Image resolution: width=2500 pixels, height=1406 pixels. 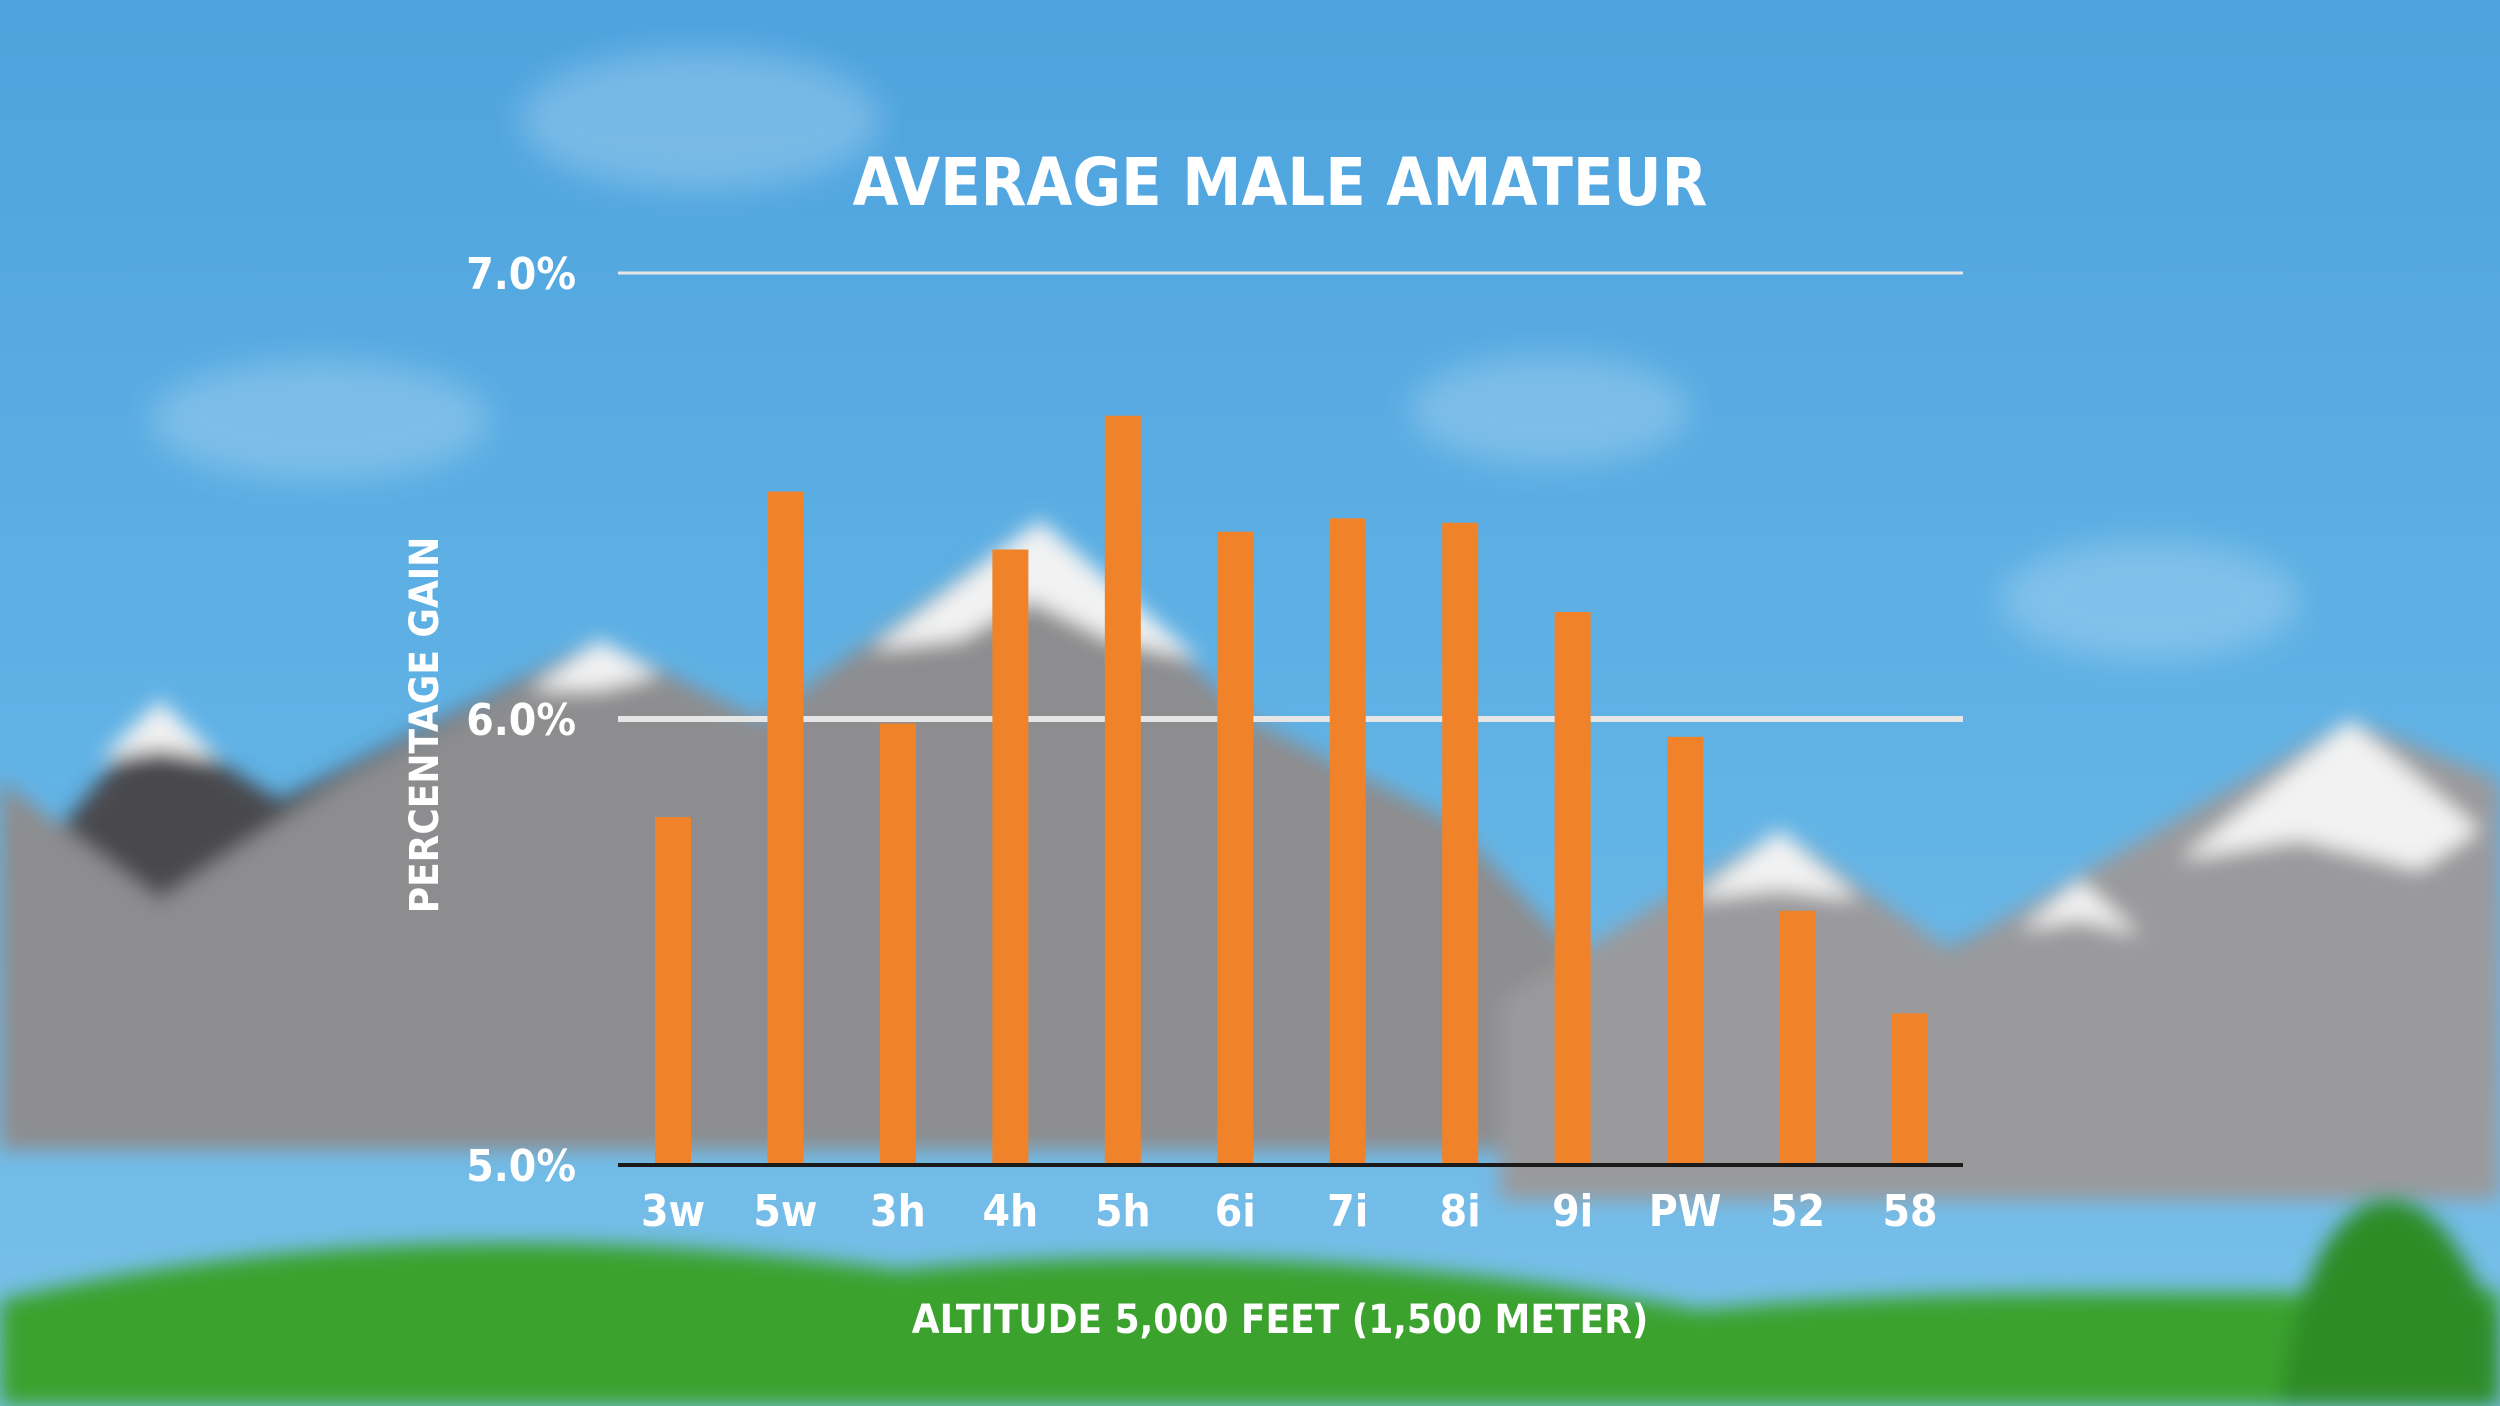 I want to click on hills, so click(x=1250, y=1303).